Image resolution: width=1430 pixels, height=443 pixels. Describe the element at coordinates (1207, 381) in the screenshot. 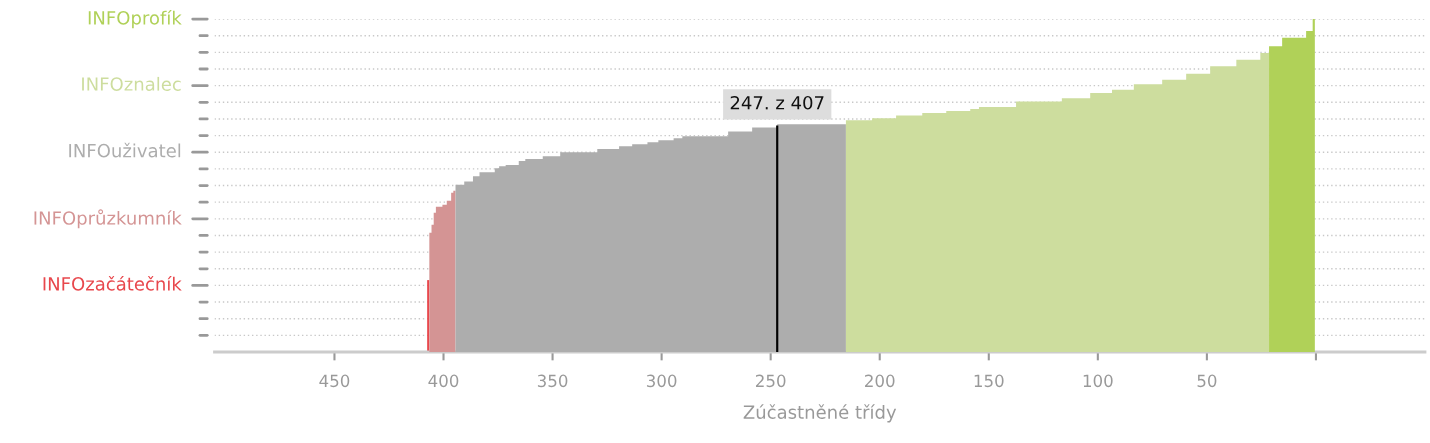

I see `x-tick-label: 50` at that location.